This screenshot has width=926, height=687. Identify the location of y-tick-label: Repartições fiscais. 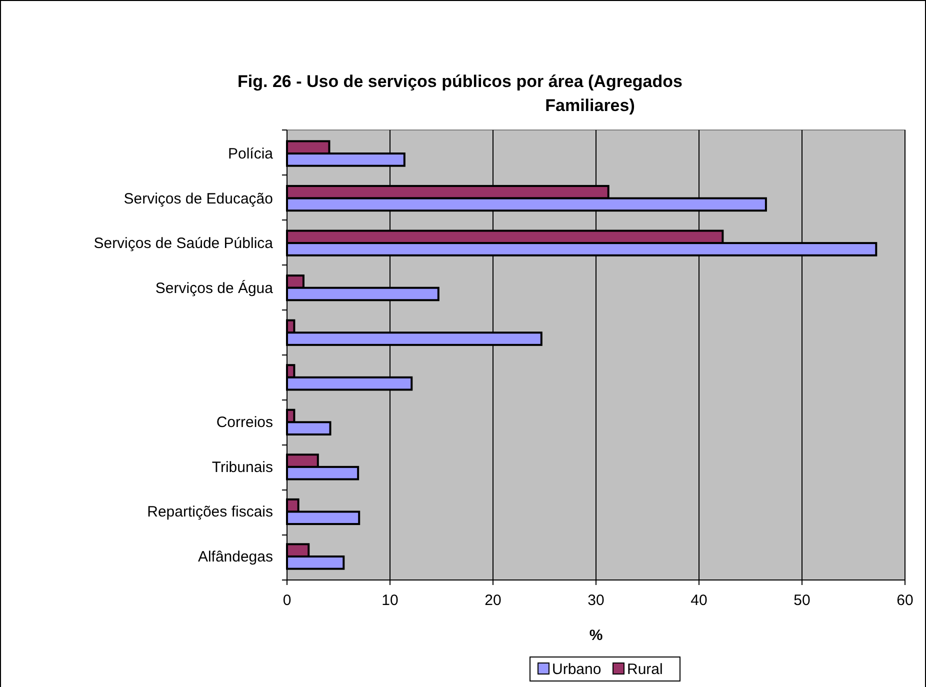
(210, 512).